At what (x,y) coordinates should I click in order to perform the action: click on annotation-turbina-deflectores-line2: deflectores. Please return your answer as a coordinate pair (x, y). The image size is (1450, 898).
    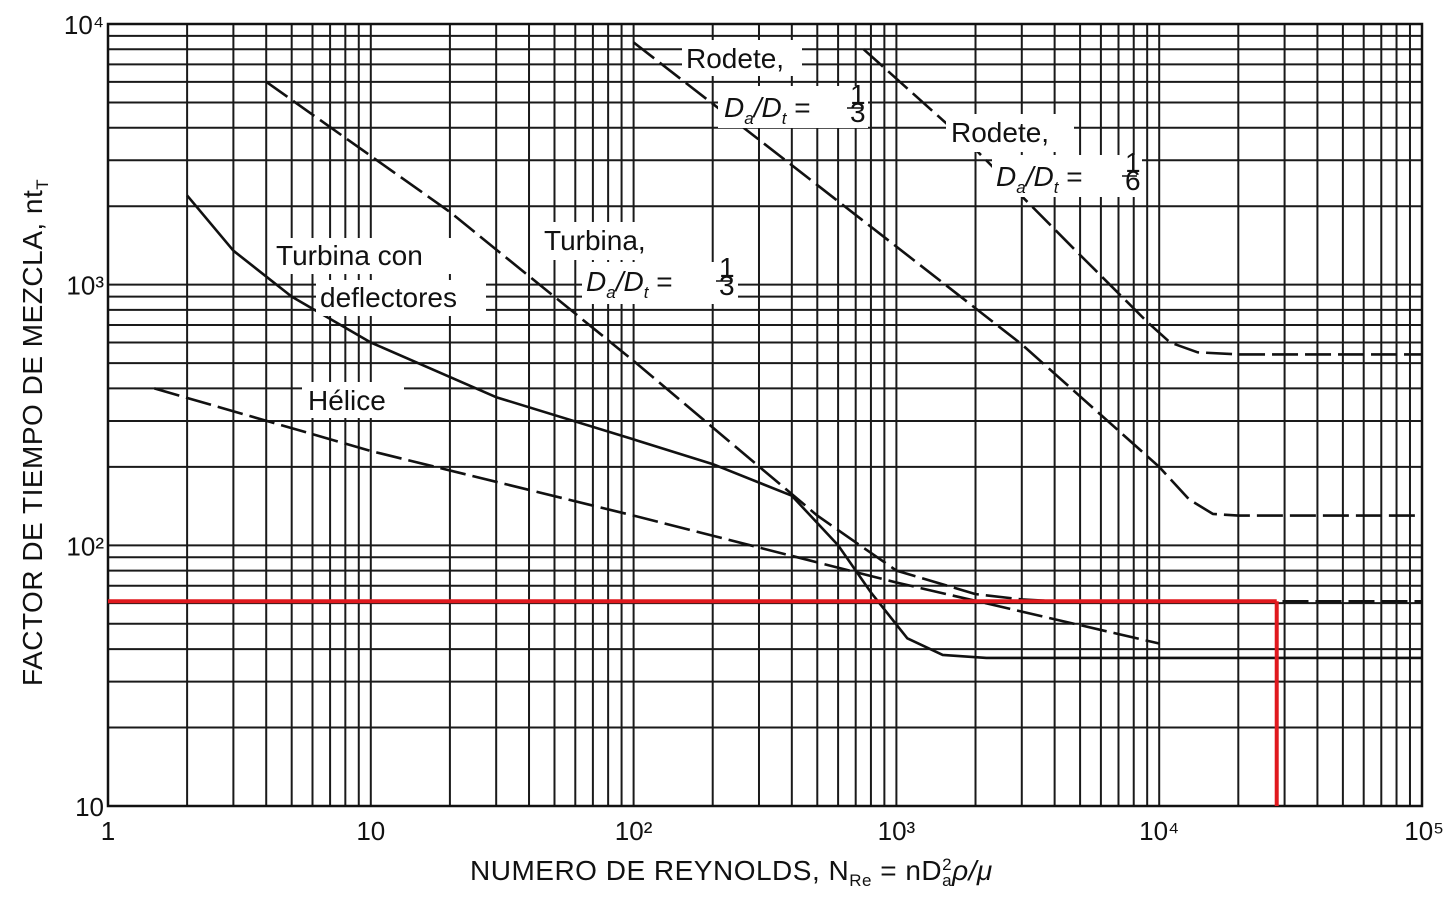
    Looking at the image, I should click on (388, 297).